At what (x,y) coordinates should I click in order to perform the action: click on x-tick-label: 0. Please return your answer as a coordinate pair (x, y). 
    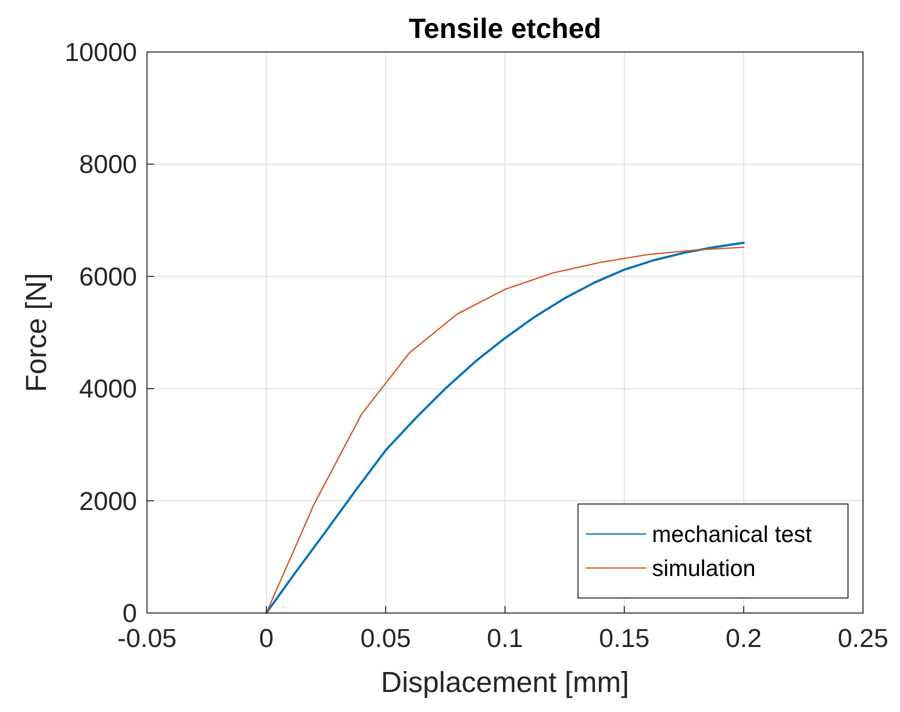
    Looking at the image, I should click on (266, 638).